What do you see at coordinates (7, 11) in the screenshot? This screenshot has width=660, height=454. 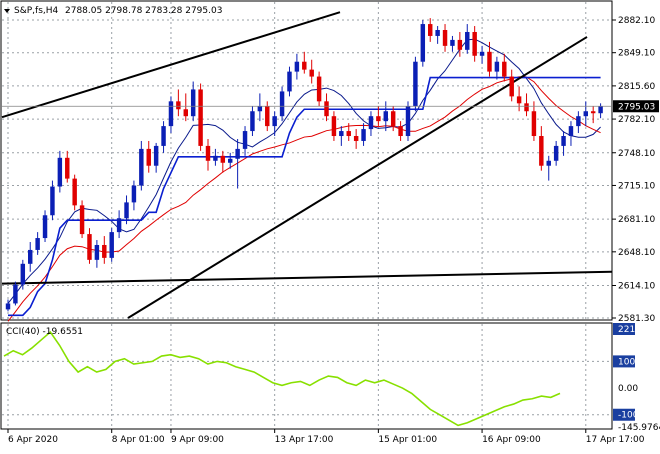 I see `collapse-arrow-icon` at bounding box center [7, 11].